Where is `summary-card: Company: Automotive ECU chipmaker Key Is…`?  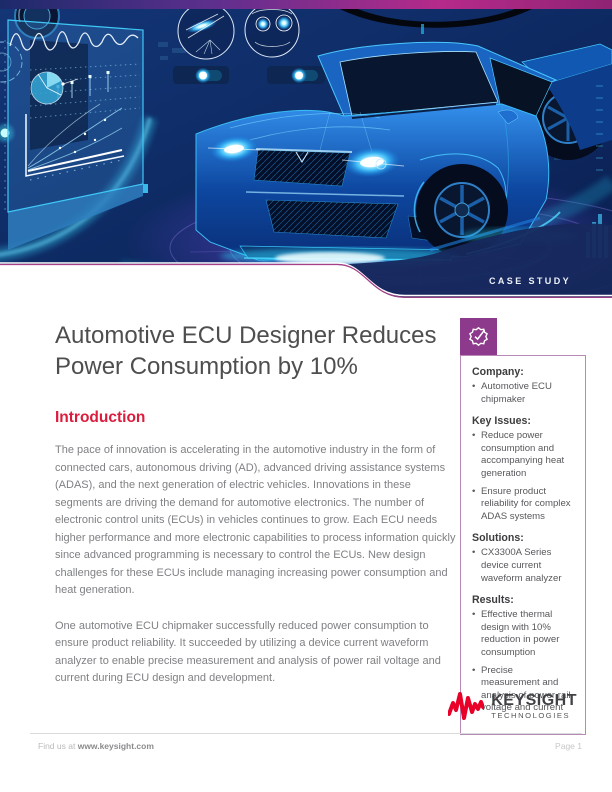 summary-card: Company: Automotive ECU chipmaker Key Is… is located at coordinates (523, 526).